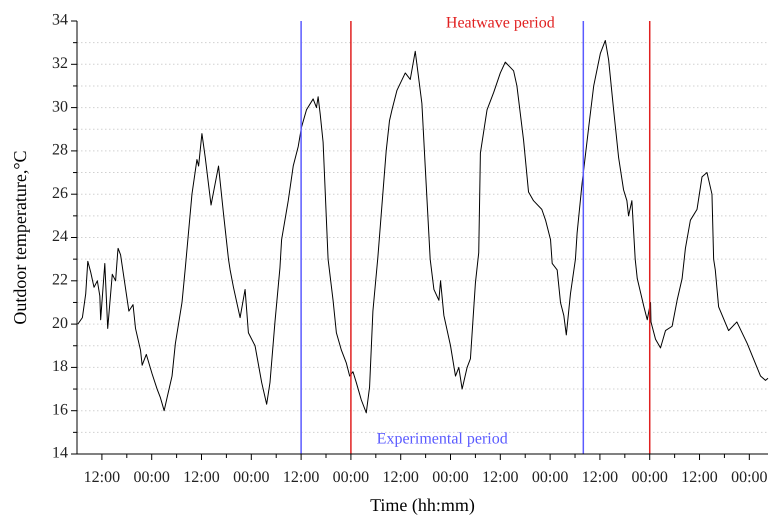  Describe the element at coordinates (442, 439) in the screenshot. I see `annotation: Experimental period` at that location.